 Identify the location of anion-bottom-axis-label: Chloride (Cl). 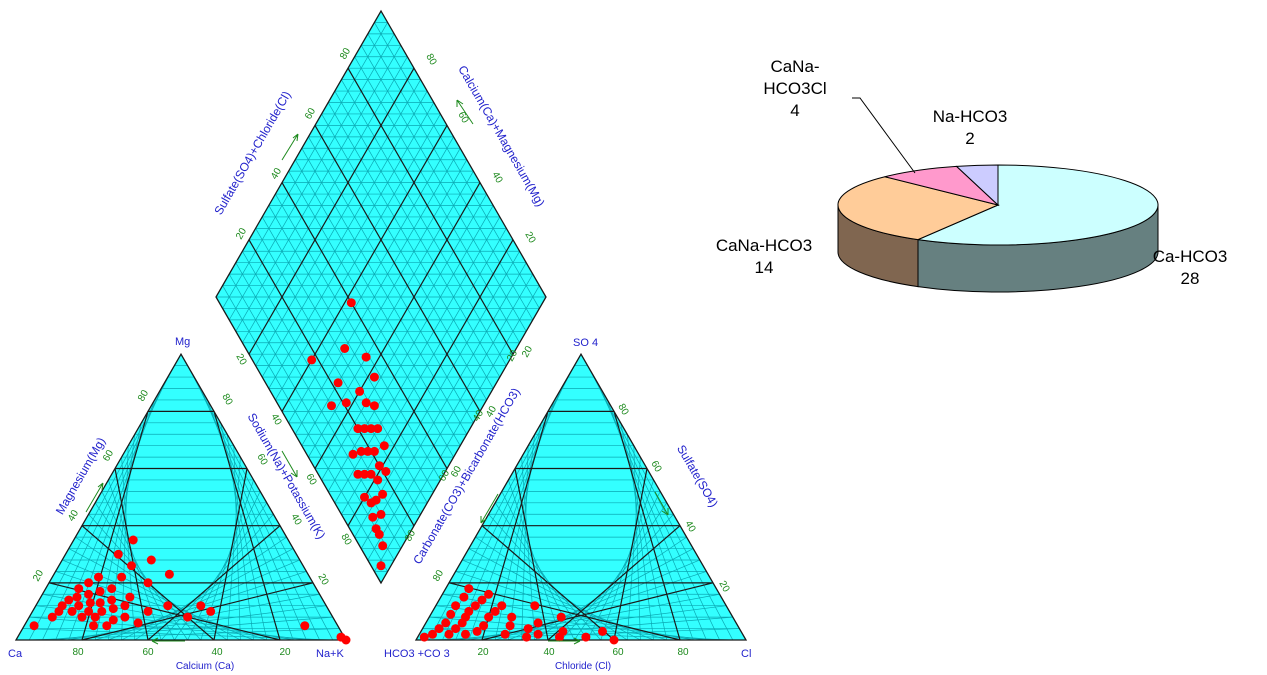
(583, 666).